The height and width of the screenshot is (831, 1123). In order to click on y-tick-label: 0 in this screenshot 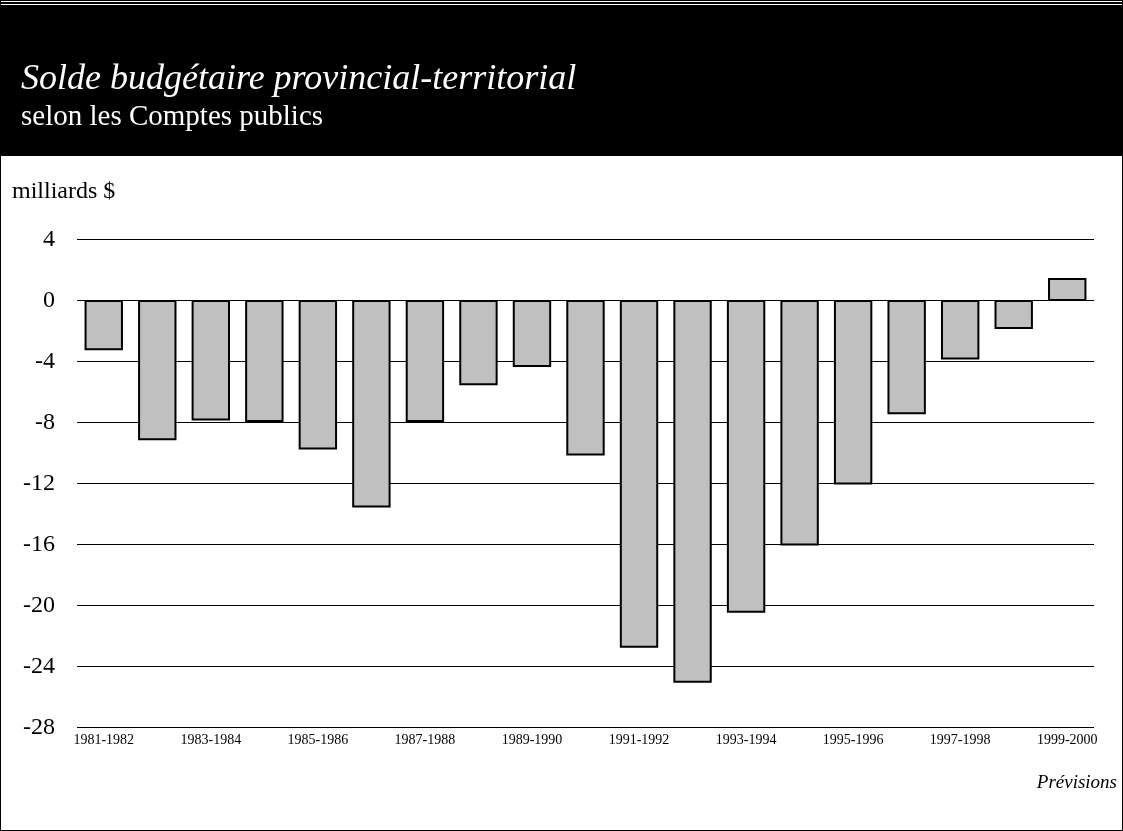, I will do `click(48, 298)`.